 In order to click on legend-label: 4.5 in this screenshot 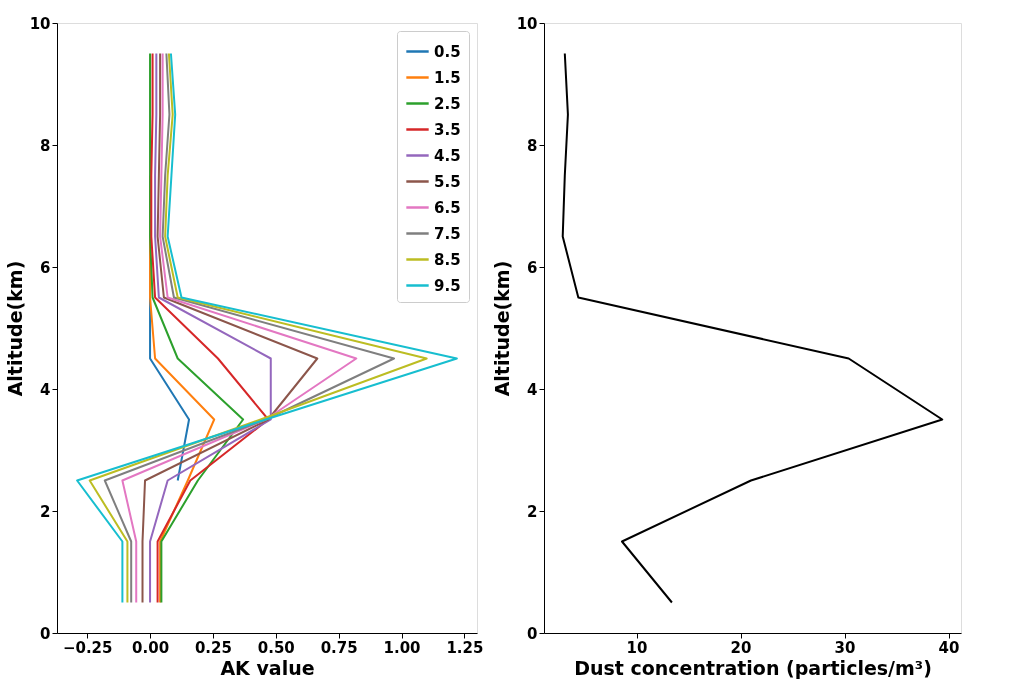, I will do `click(447, 155)`.